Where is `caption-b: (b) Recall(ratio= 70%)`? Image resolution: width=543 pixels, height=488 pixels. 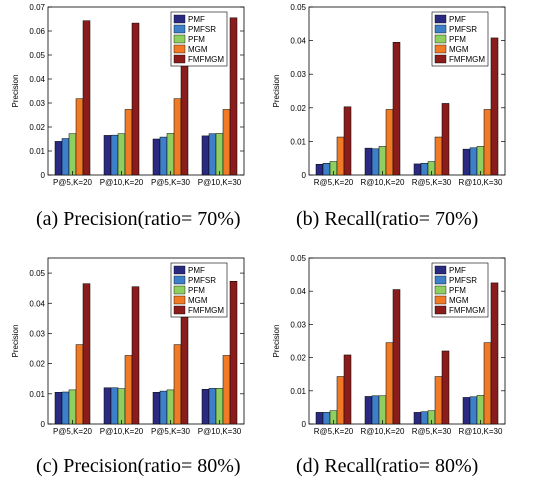 caption-b: (b) Recall(ratio= 70%) is located at coordinates (387, 219).